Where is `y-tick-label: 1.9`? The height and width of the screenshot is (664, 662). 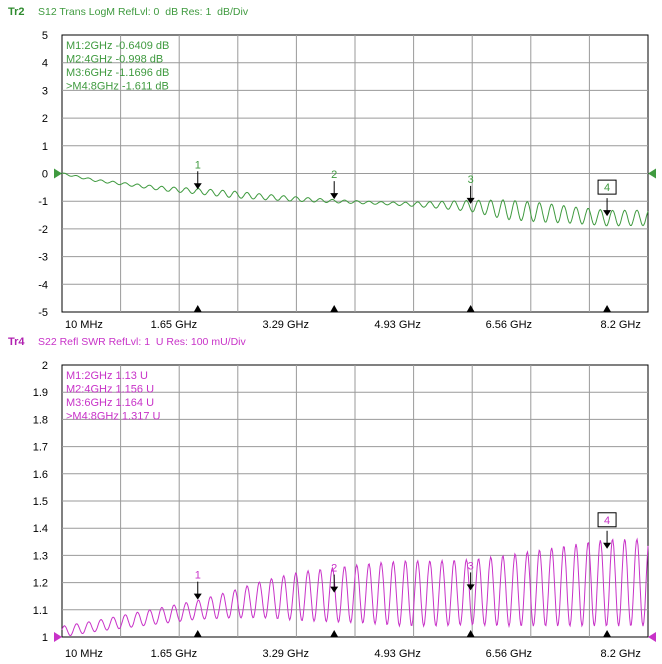
y-tick-label: 1.9 is located at coordinates (40, 393).